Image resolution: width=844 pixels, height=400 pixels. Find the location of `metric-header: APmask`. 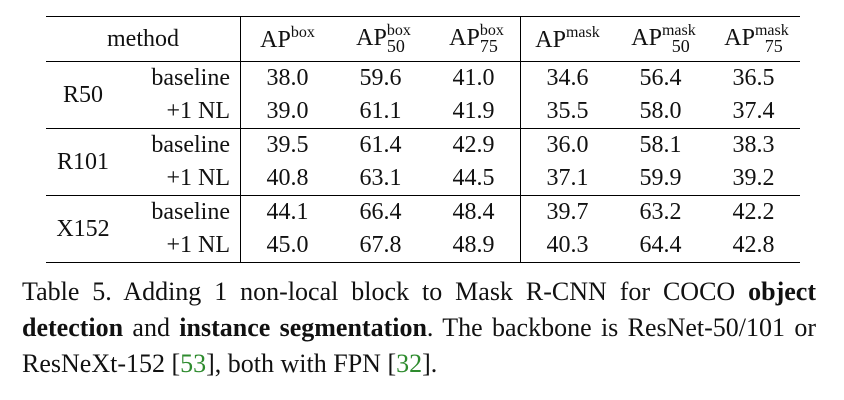

metric-header: APmask is located at coordinates (567, 39).